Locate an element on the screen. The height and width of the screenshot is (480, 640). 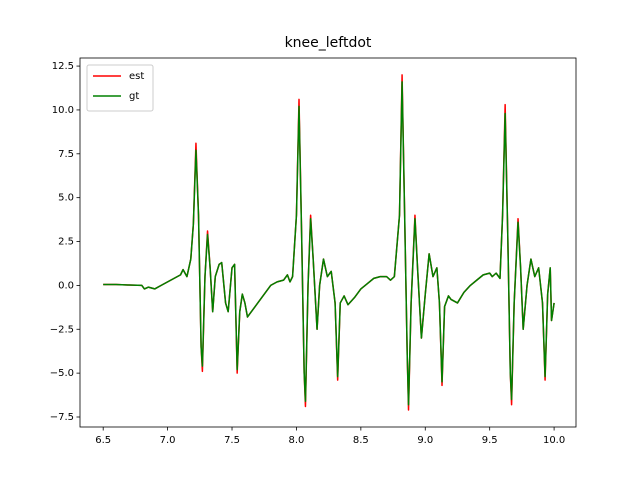
legend-label: est is located at coordinates (136, 76).